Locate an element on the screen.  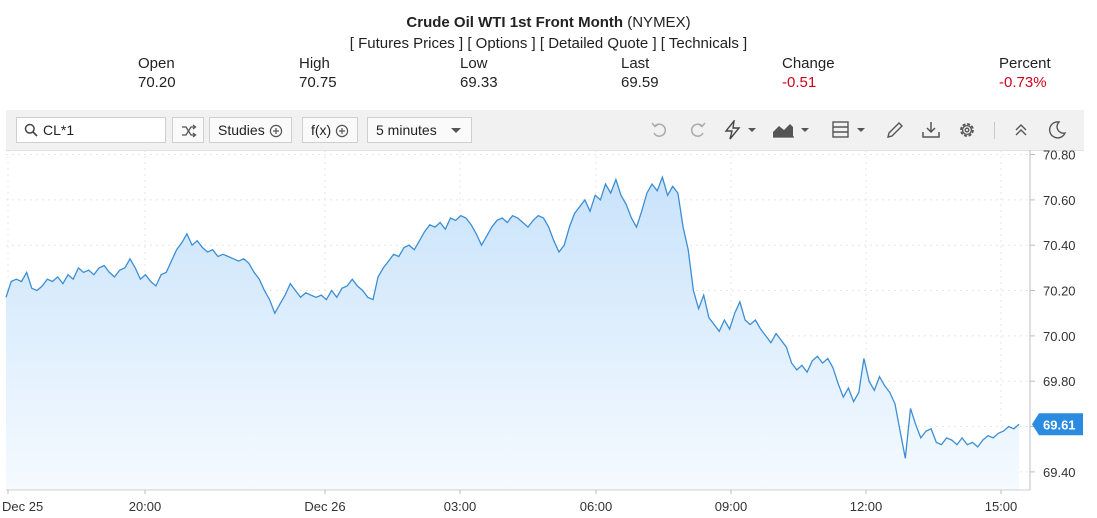
symbol-search is located at coordinates (91, 130).